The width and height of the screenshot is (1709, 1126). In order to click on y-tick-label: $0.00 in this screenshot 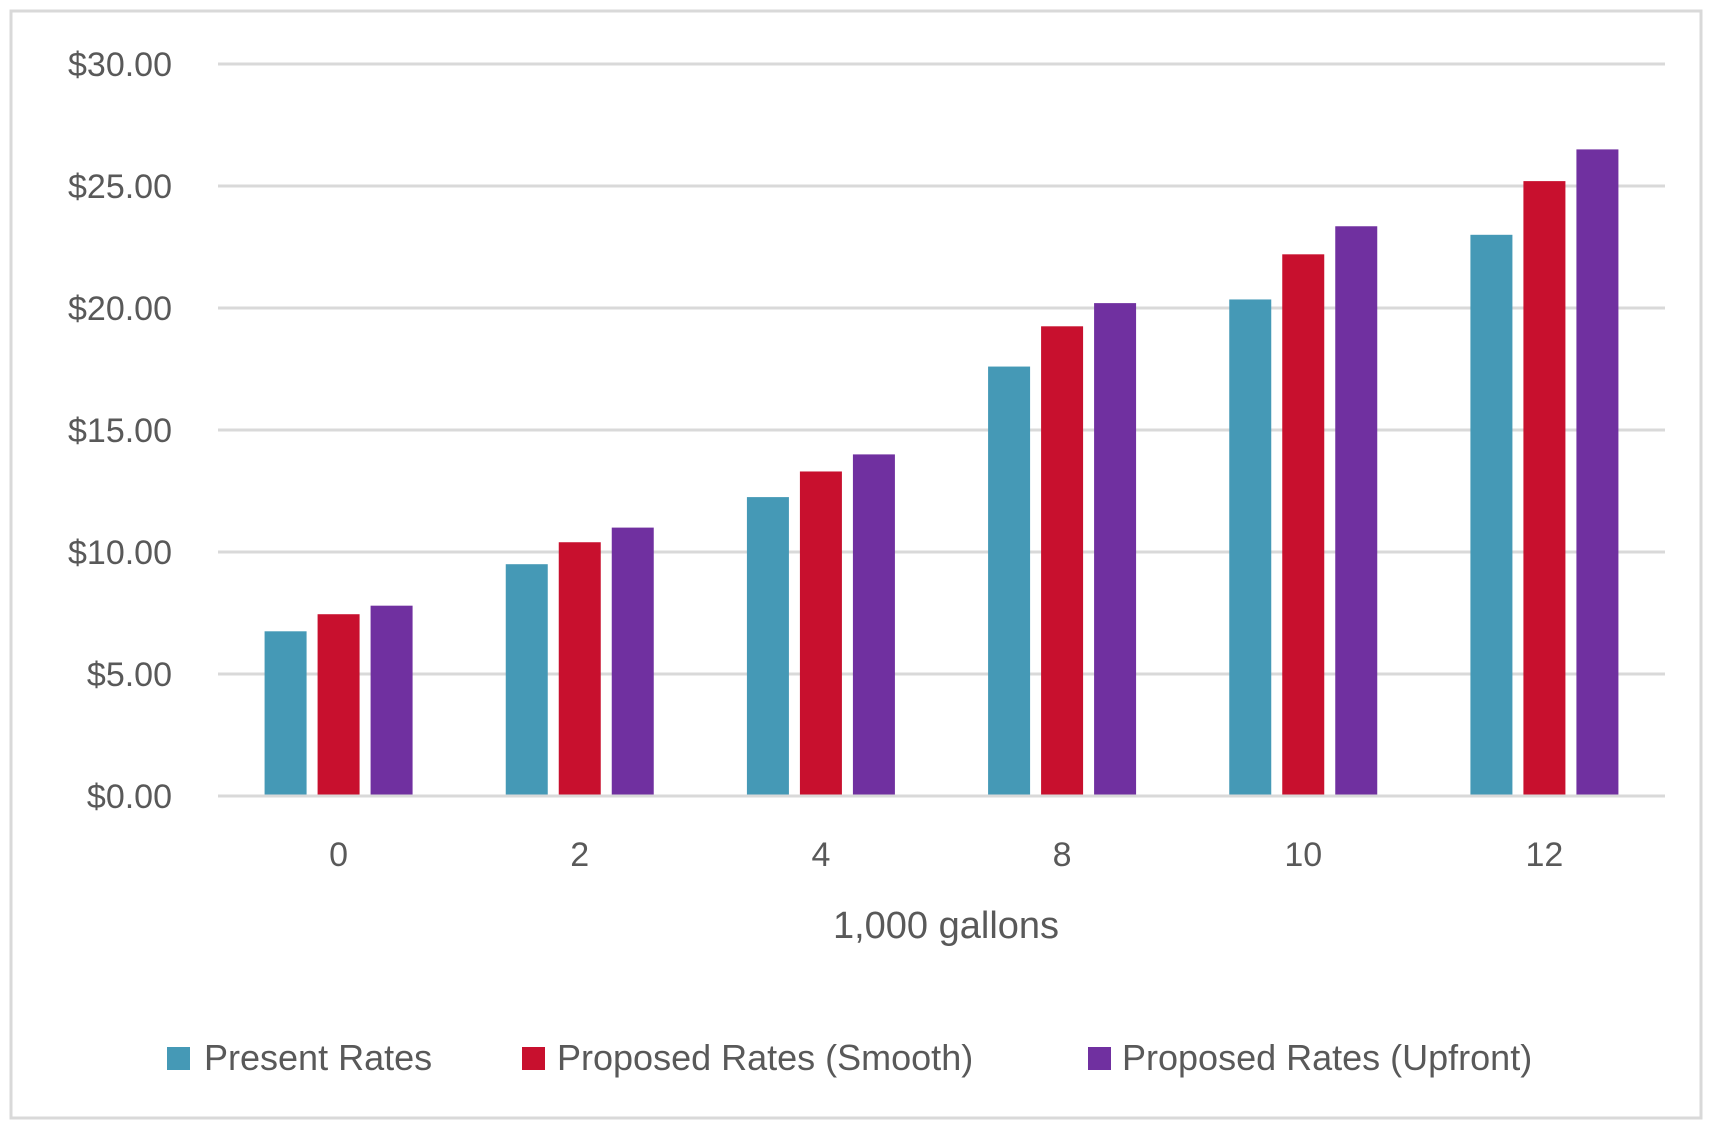, I will do `click(129, 797)`.